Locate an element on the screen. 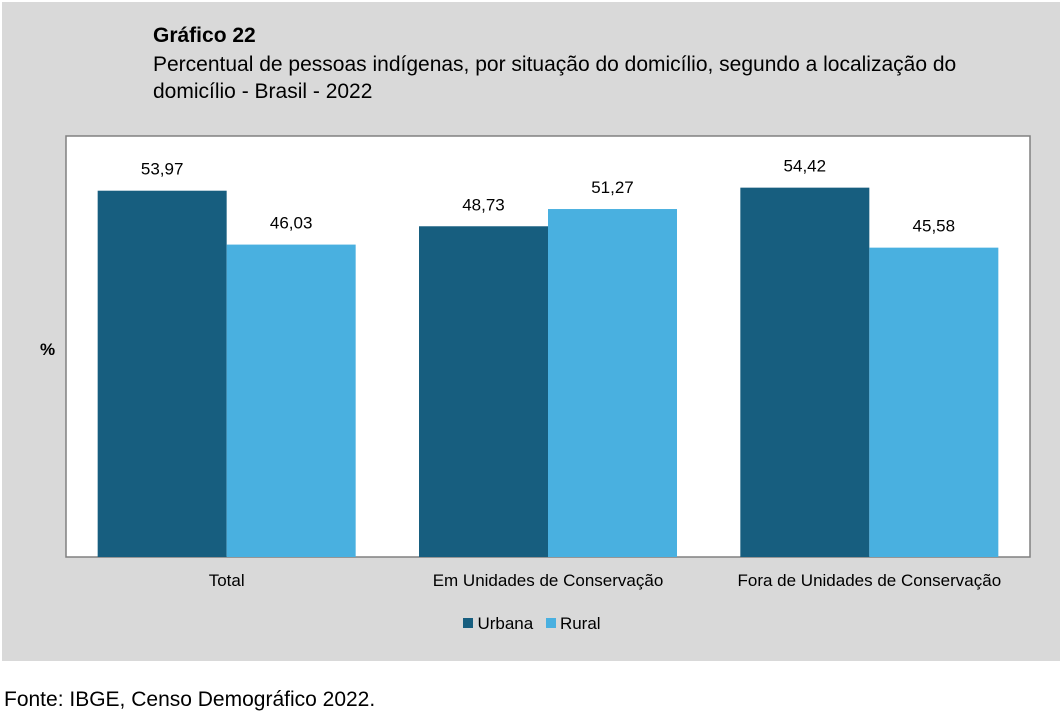  legend-label-rural: Rural is located at coordinates (580, 623).